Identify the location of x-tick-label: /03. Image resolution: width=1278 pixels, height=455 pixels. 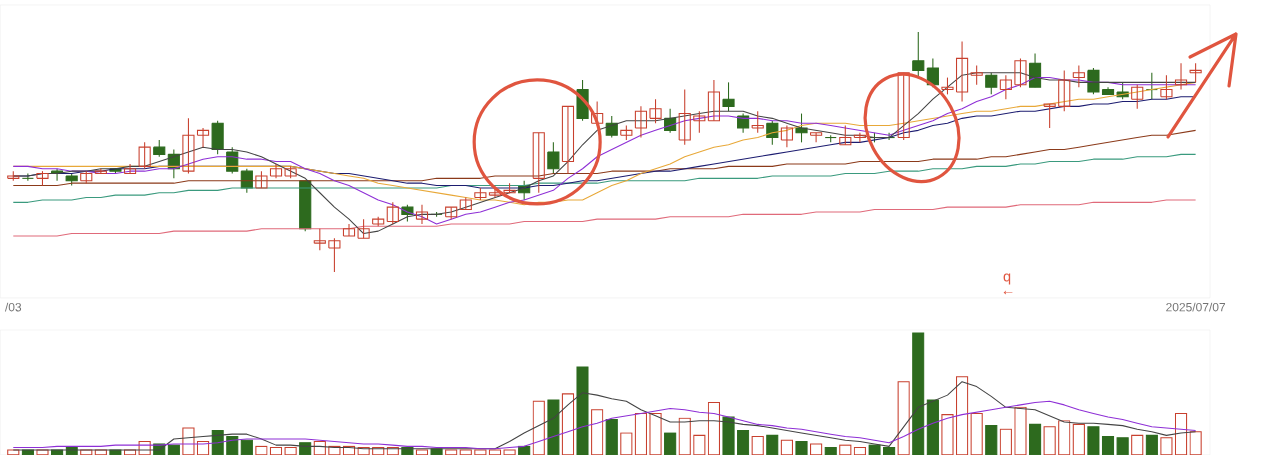
(13, 307).